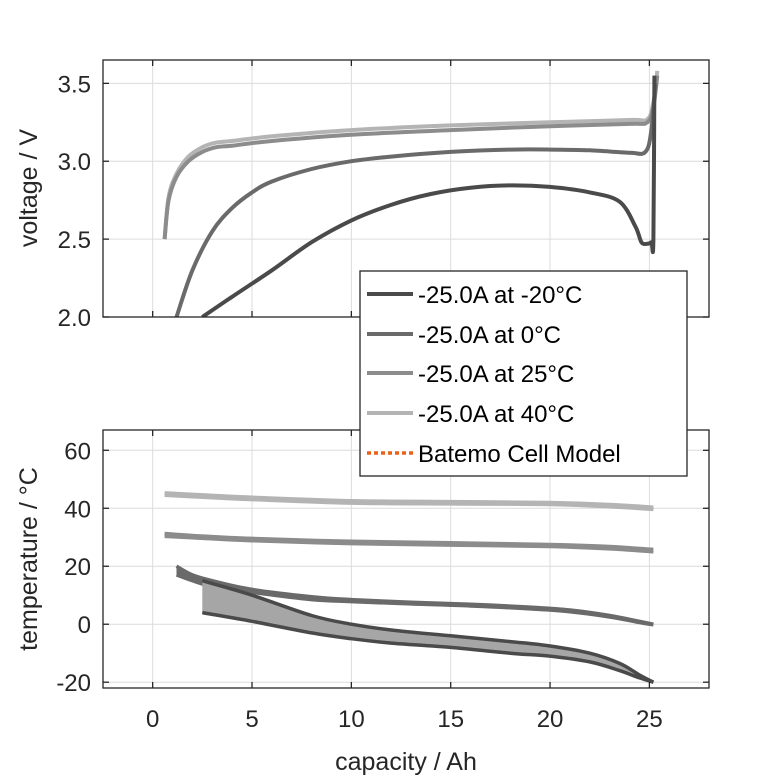 The width and height of the screenshot is (781, 781). Describe the element at coordinates (73, 683) in the screenshot. I see `temperature-ytick-label: -20` at that location.